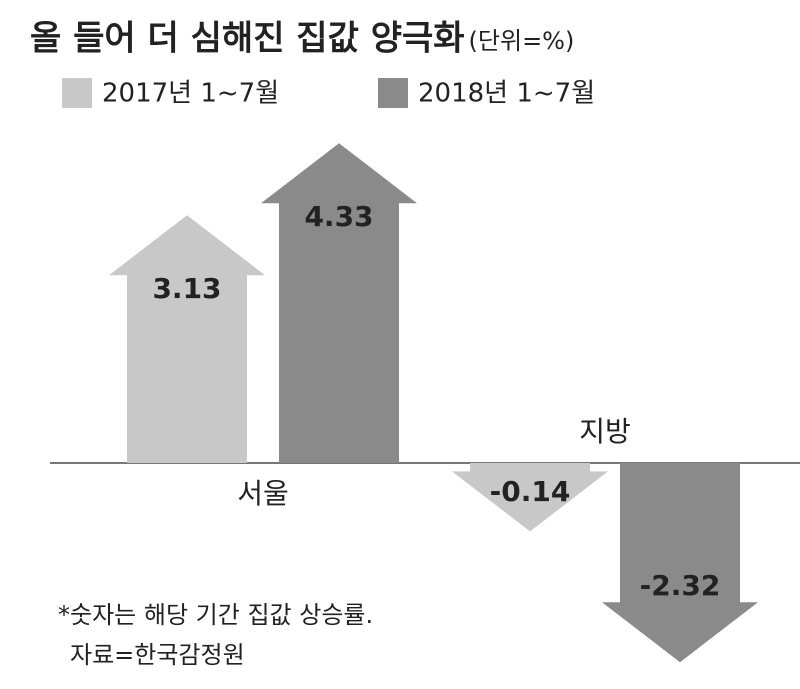 The width and height of the screenshot is (800, 689). Describe the element at coordinates (263, 493) in the screenshot. I see `x-tick-label: 서울` at that location.